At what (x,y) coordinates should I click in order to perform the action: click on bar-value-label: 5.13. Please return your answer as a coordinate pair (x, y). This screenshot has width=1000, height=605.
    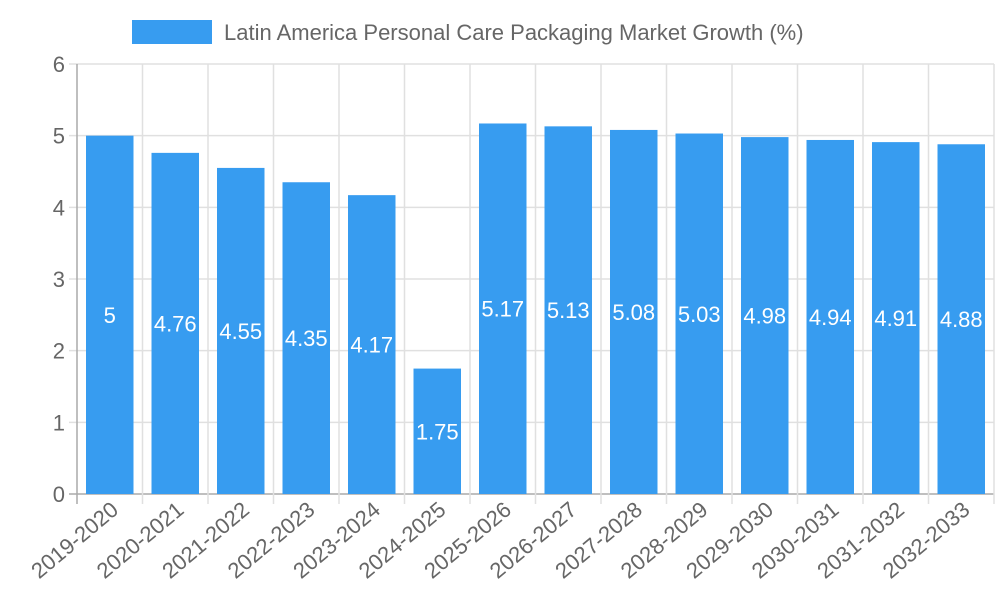
    Looking at the image, I should click on (568, 310).